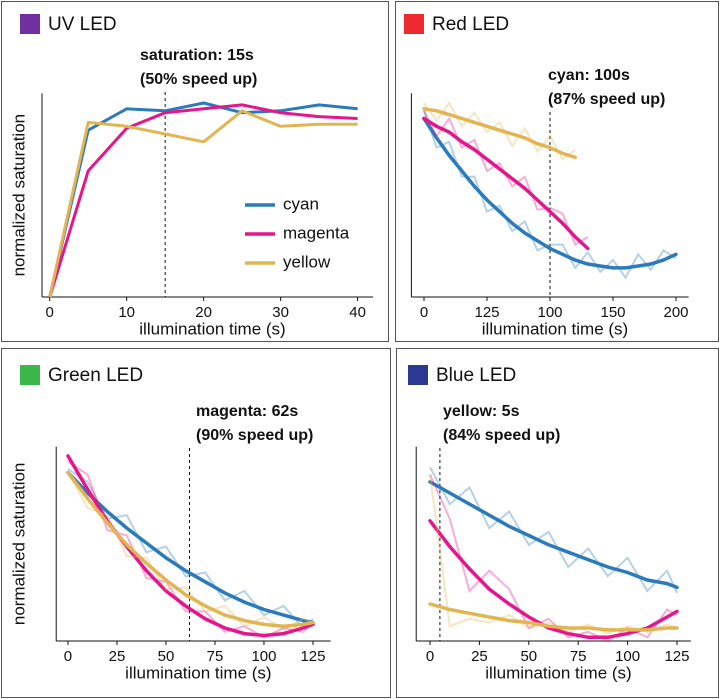 This screenshot has width=720, height=699. Describe the element at coordinates (203, 312) in the screenshot. I see `x-tick-label: 20` at that location.